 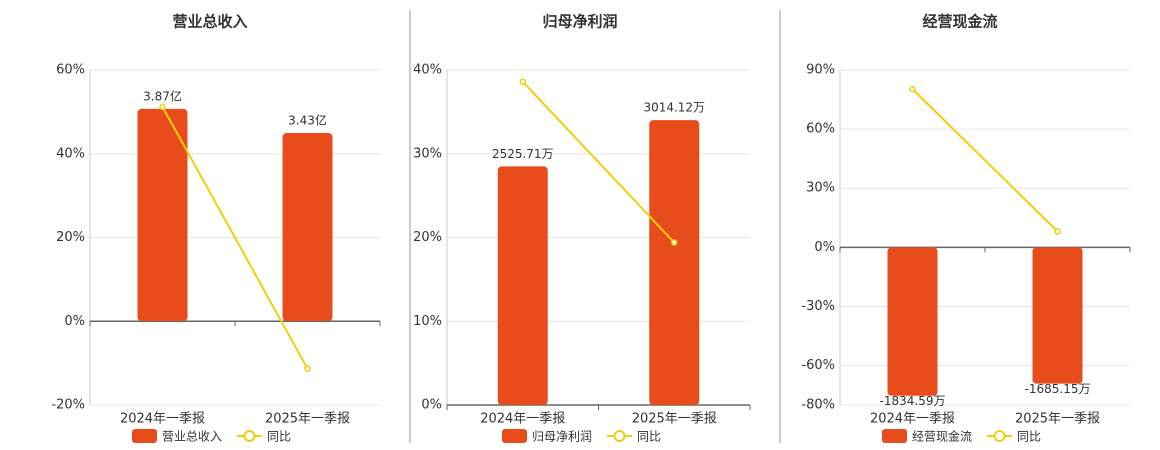 I want to click on y-tick-label: -20%, so click(x=68, y=405).